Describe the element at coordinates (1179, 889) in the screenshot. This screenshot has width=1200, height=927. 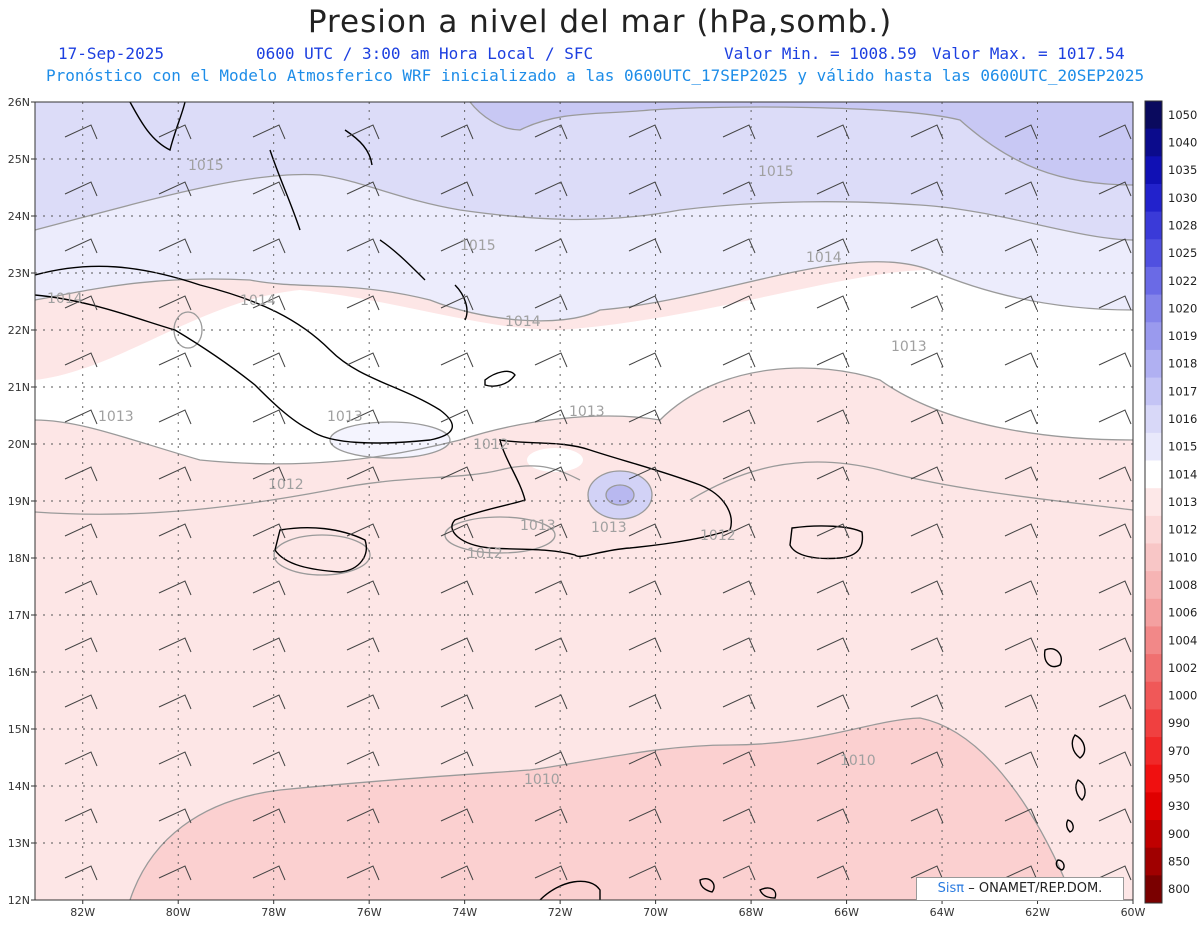
I see `legend-label: 800` at that location.